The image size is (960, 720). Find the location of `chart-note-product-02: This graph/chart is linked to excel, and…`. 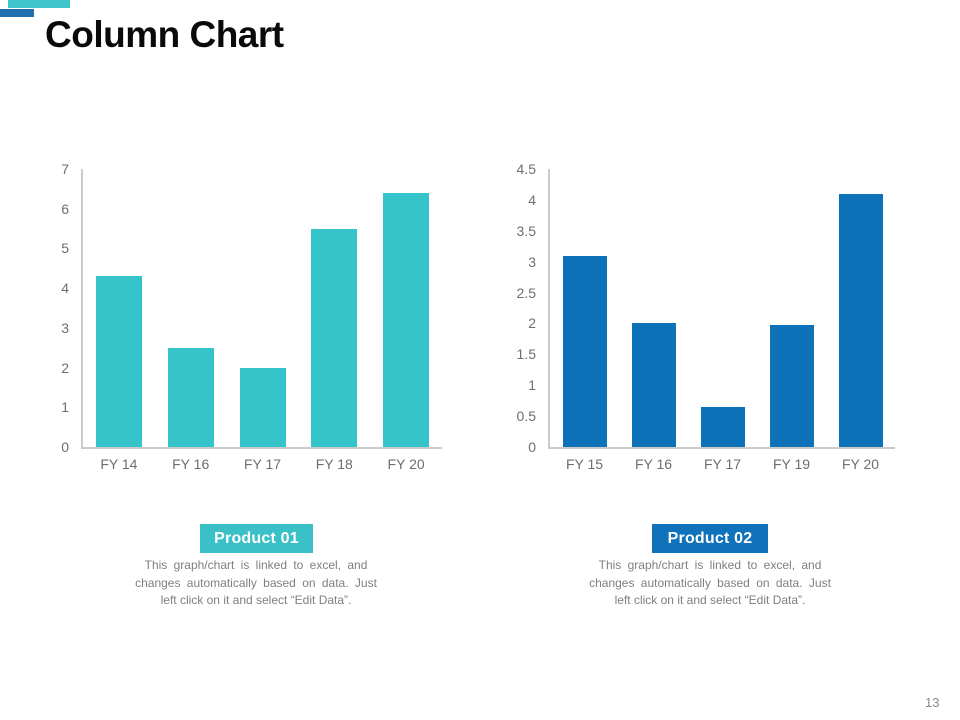

chart-note-product-02: This graph/chart is linked to excel, and… is located at coordinates (710, 583).